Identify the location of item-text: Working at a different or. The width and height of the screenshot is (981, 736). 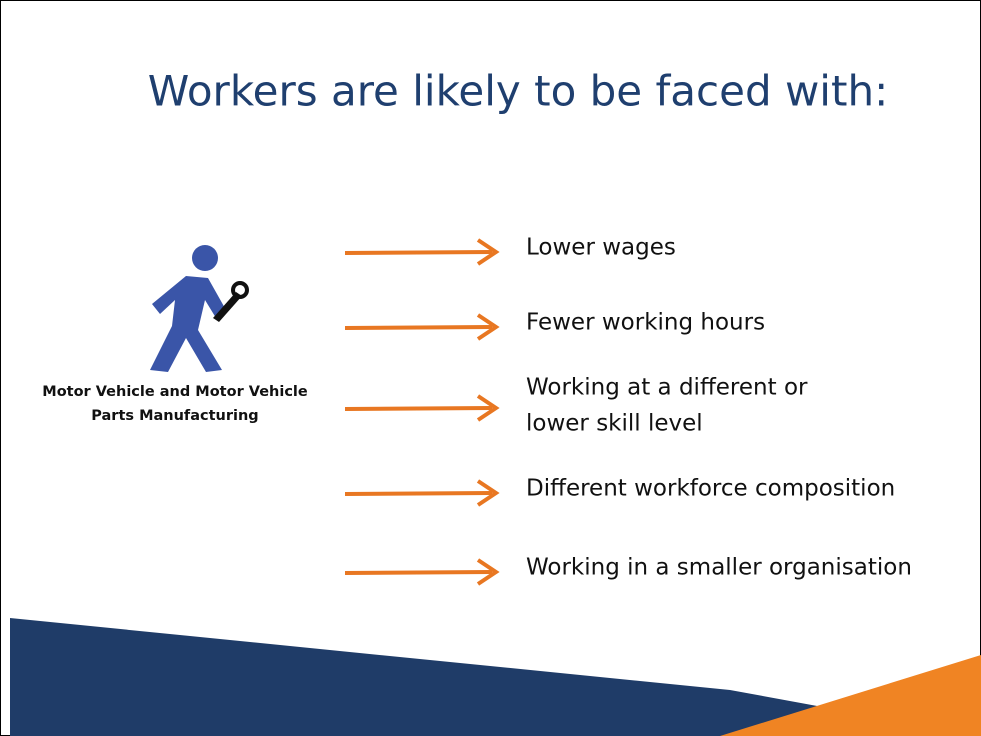
(667, 388).